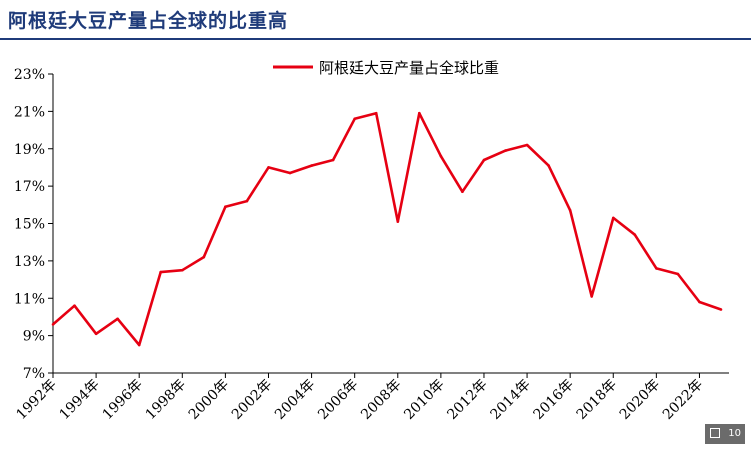 This screenshot has width=751, height=450. I want to click on title-divider, so click(375, 39).